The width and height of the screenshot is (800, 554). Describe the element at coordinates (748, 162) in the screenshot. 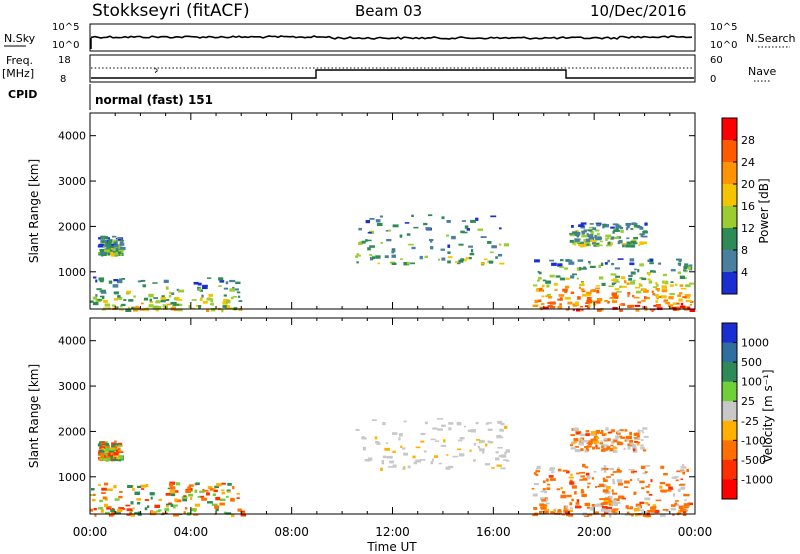

I see `power-colorbar-tick-label-1: 24` at that location.